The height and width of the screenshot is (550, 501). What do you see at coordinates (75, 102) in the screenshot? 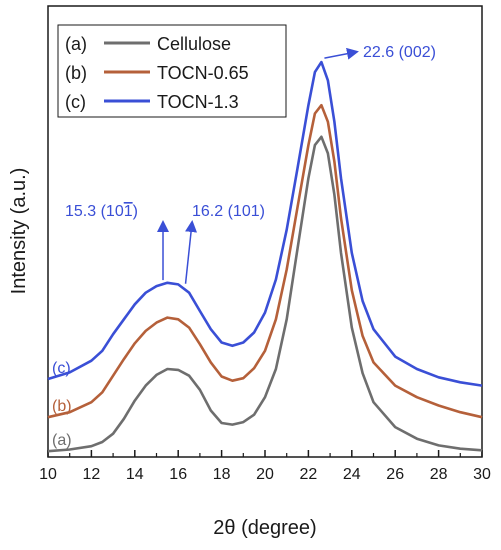
I see `legend-key-3: (c)` at bounding box center [75, 102].